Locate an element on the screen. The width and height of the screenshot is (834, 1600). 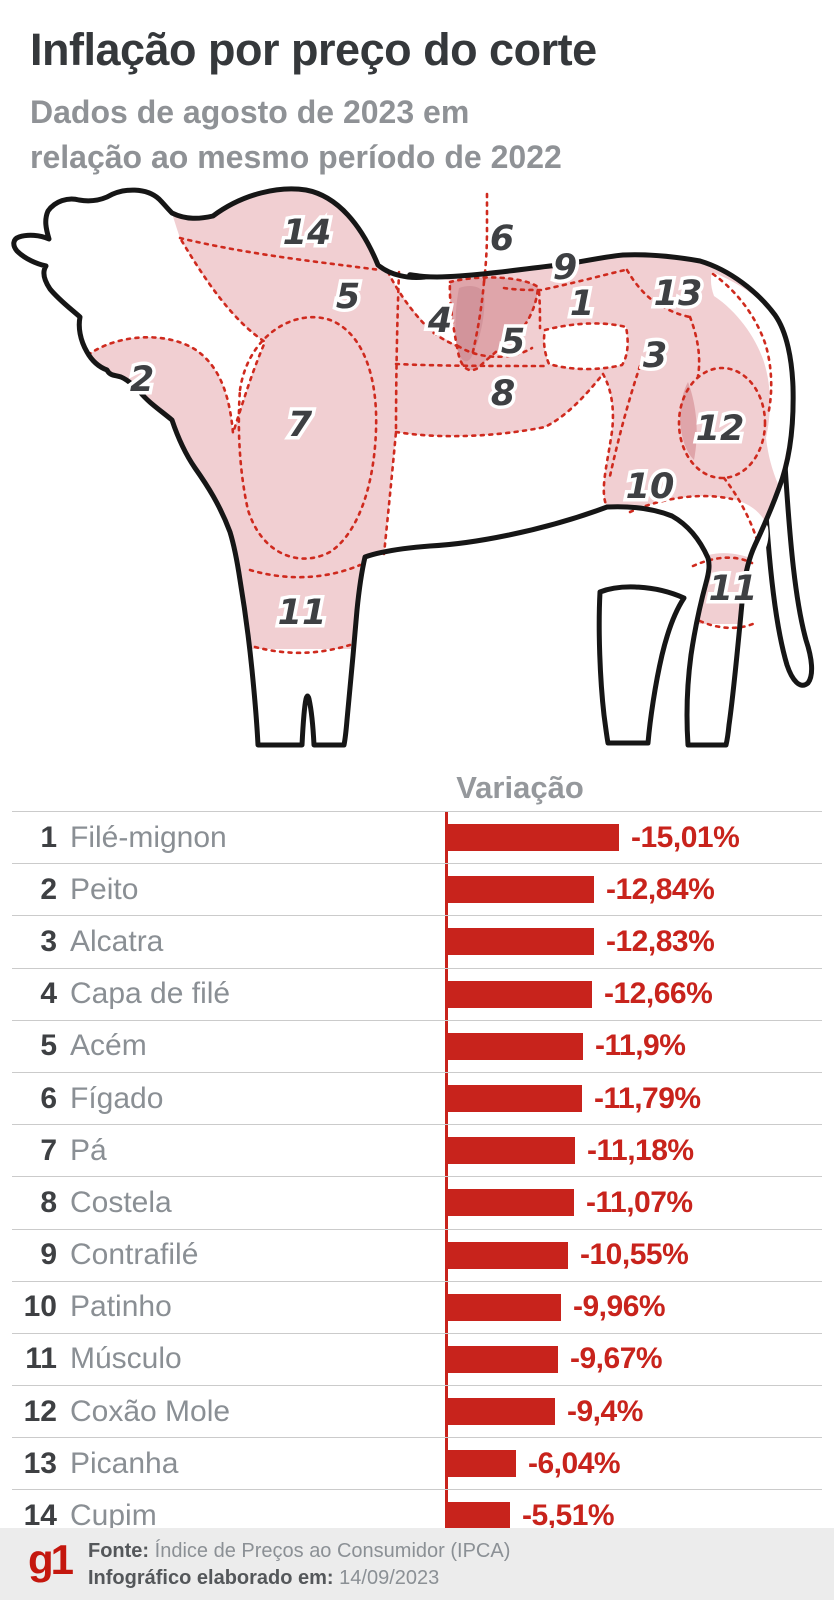
variation-value: -15,01% is located at coordinates (685, 837).